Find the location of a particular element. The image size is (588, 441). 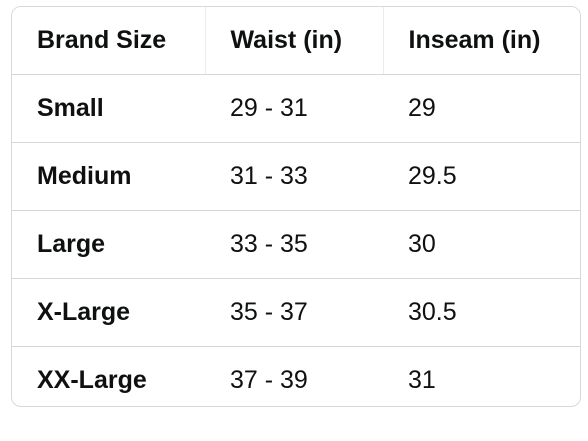

header-cell: Inseam (in) is located at coordinates (481, 41).